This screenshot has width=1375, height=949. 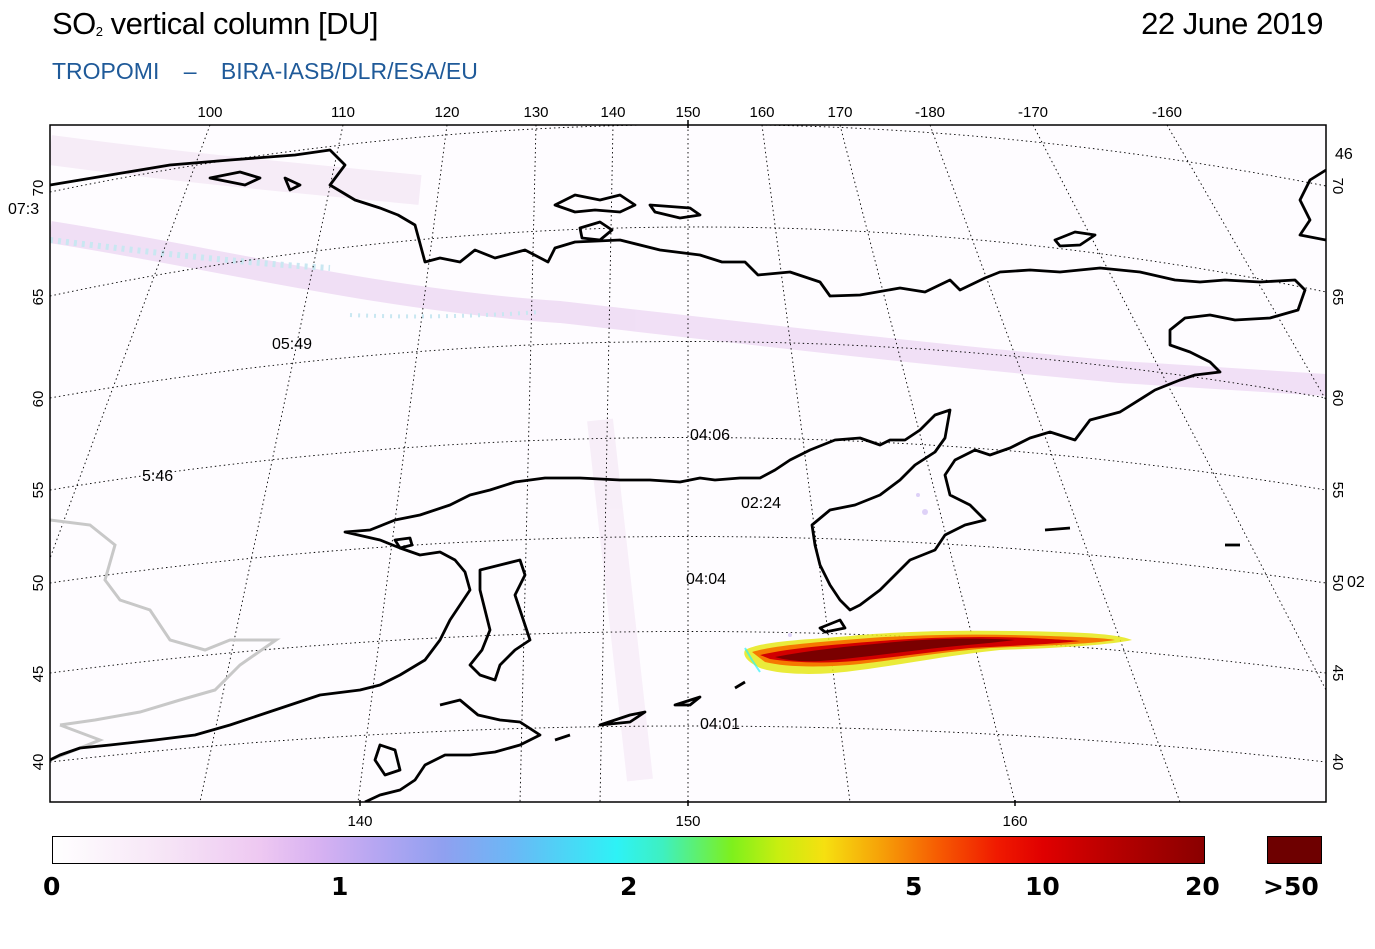 What do you see at coordinates (38, 762) in the screenshot?
I see `lat-label-left: 40` at bounding box center [38, 762].